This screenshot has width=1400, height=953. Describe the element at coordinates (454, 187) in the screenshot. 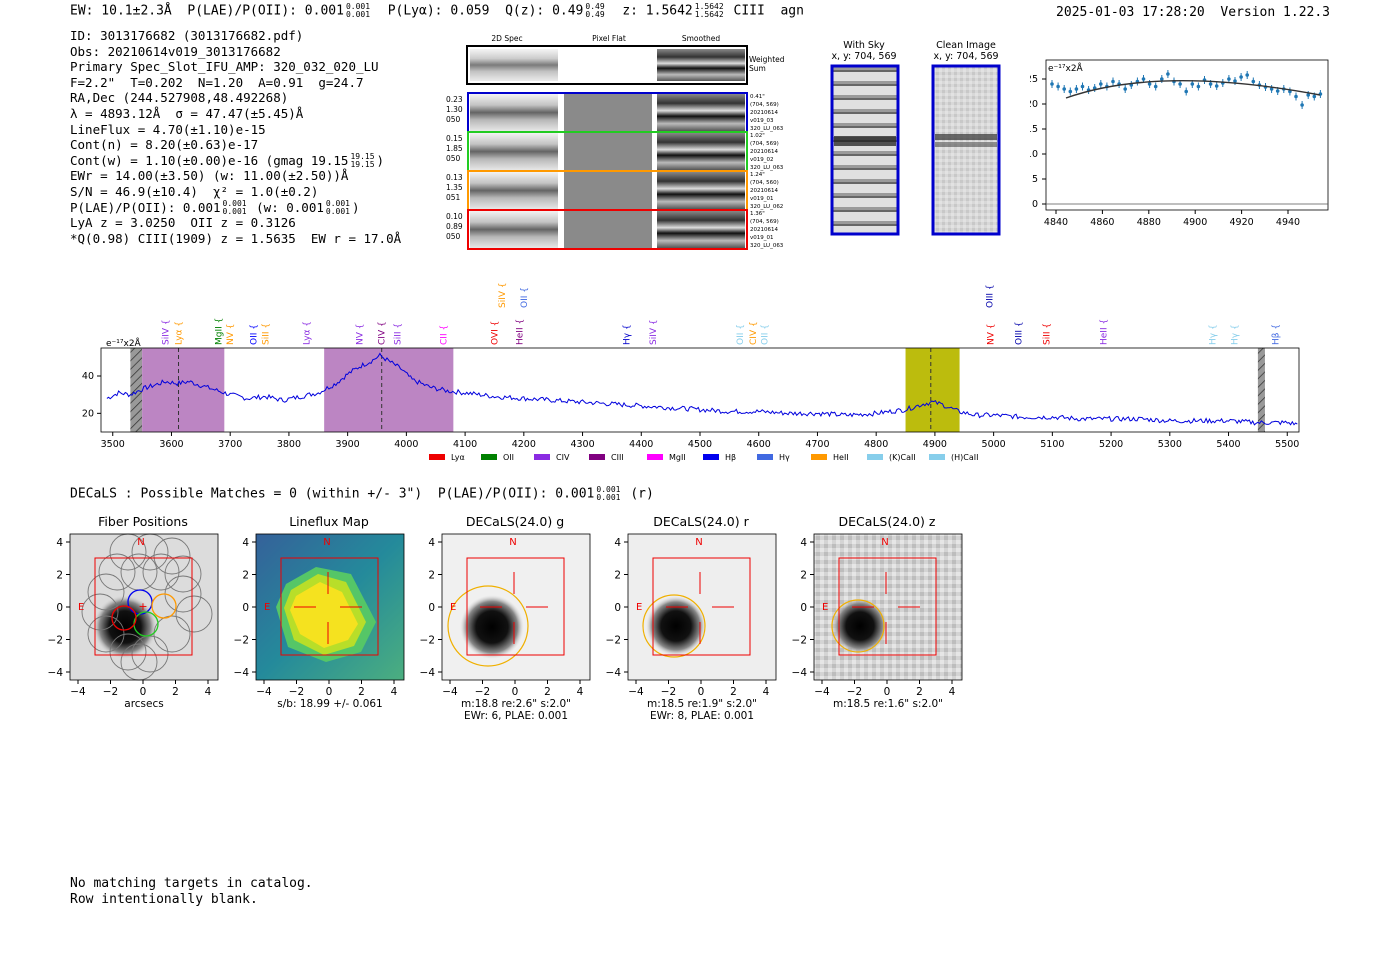

I see `stamp-left-label: 1.35` at that location.